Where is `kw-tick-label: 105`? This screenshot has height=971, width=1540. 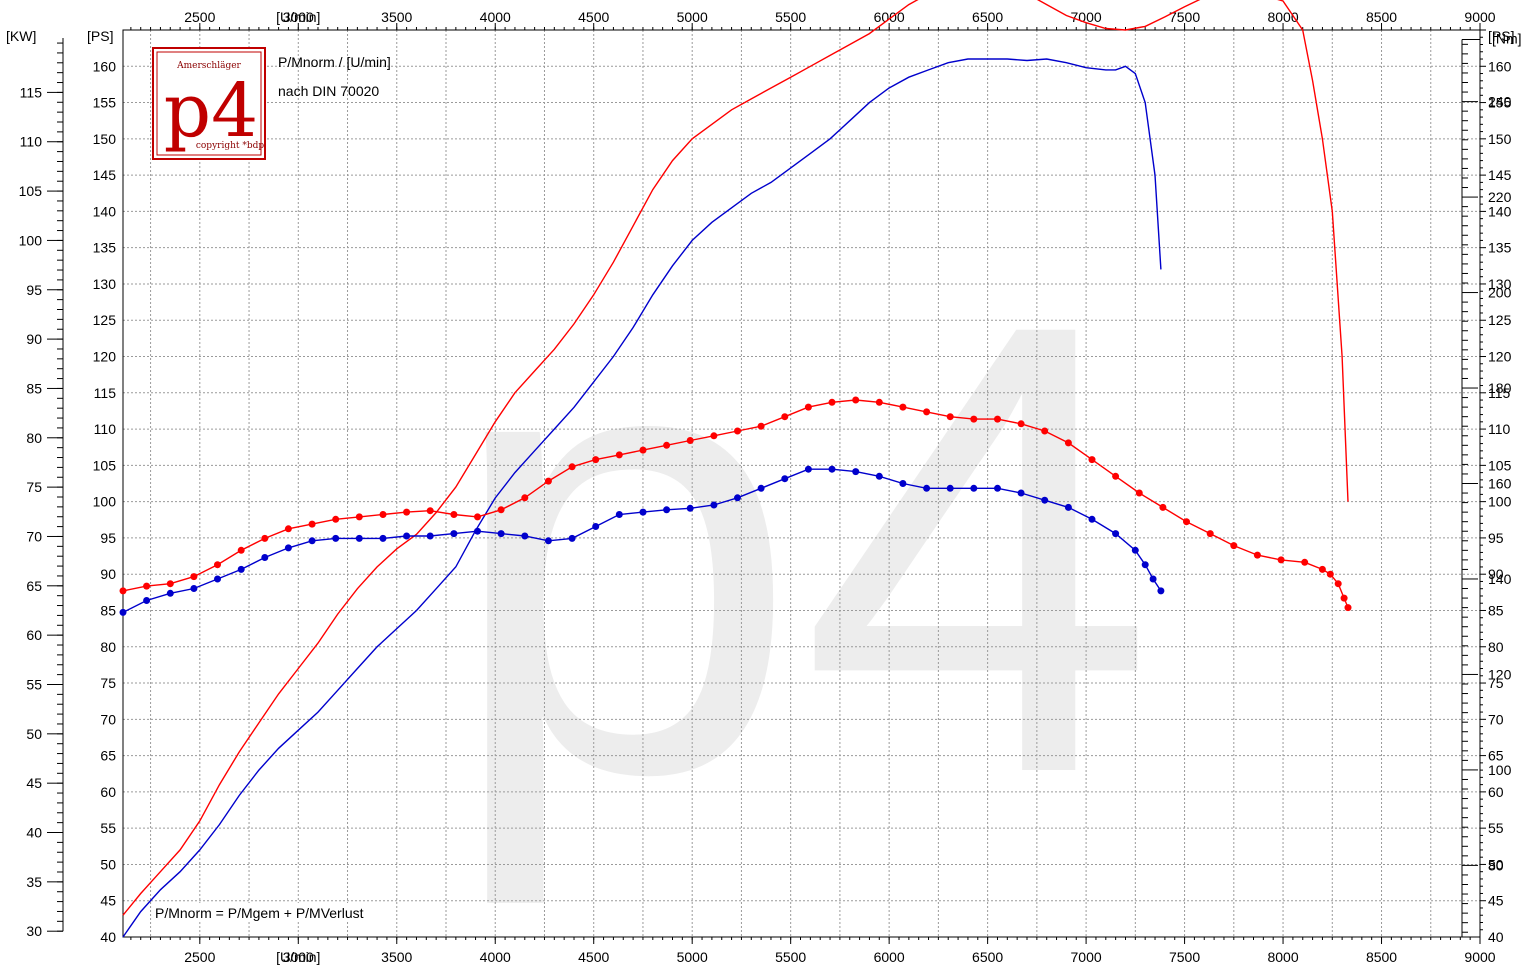 kw-tick-label: 105 is located at coordinates (31, 191).